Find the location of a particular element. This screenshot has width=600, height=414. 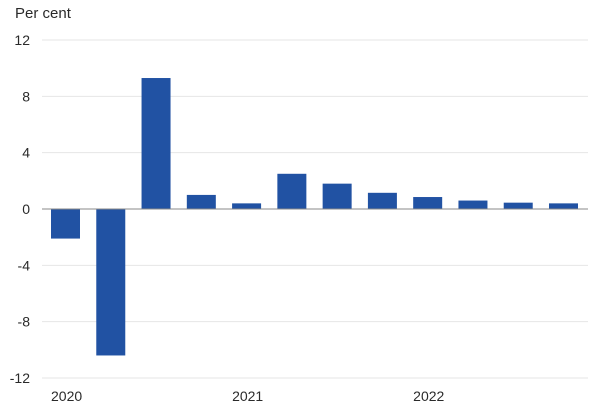

y-tick-label: 4 is located at coordinates (26, 153).